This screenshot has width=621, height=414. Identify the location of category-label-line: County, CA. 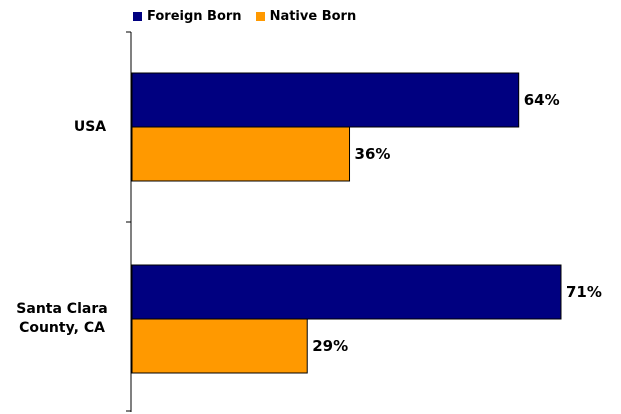
(62, 328).